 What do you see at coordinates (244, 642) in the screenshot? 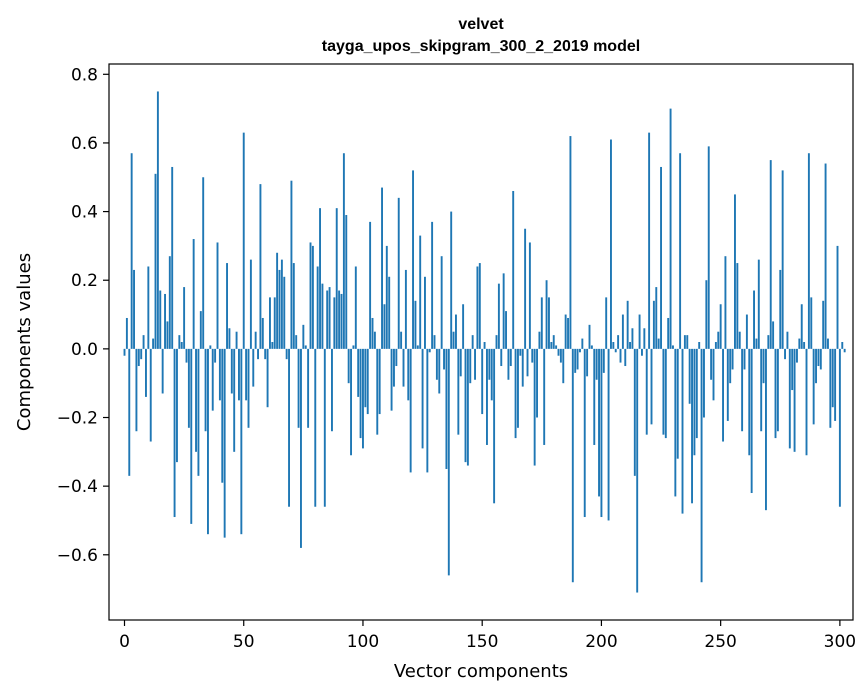
I see `x-tick-label: 50` at bounding box center [244, 642].